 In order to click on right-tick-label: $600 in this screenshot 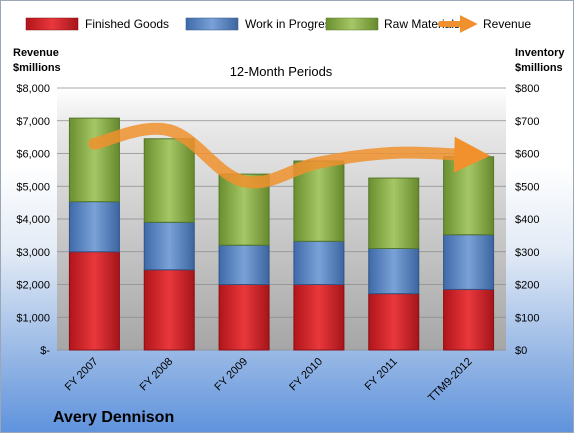, I will do `click(527, 155)`.